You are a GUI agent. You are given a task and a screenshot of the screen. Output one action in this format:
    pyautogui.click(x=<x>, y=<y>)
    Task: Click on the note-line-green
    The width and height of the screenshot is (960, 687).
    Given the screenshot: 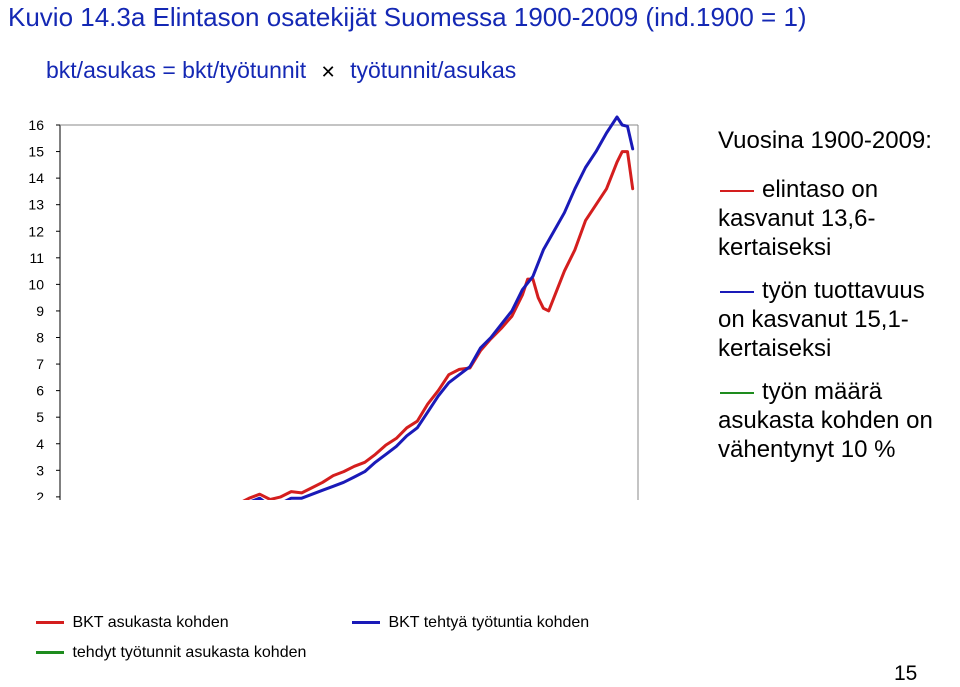 What is the action you would take?
    pyautogui.click(x=737, y=392)
    